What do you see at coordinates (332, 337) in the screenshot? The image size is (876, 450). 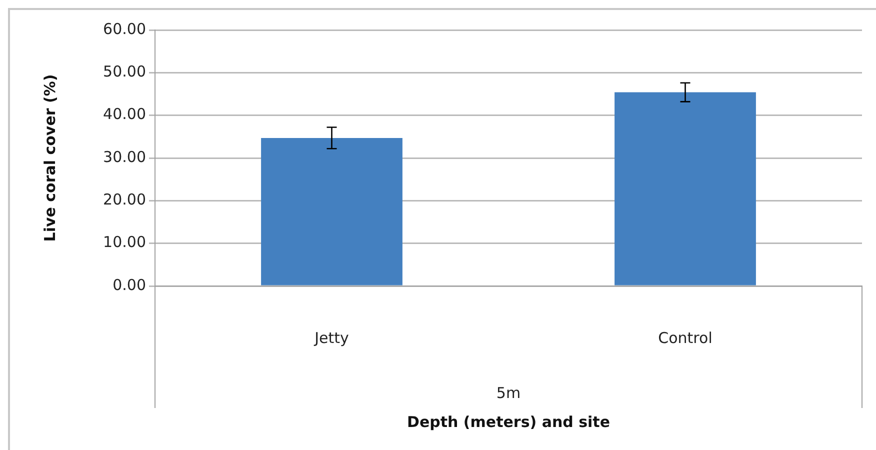 I see `x-tick-label: Jetty` at bounding box center [332, 337].